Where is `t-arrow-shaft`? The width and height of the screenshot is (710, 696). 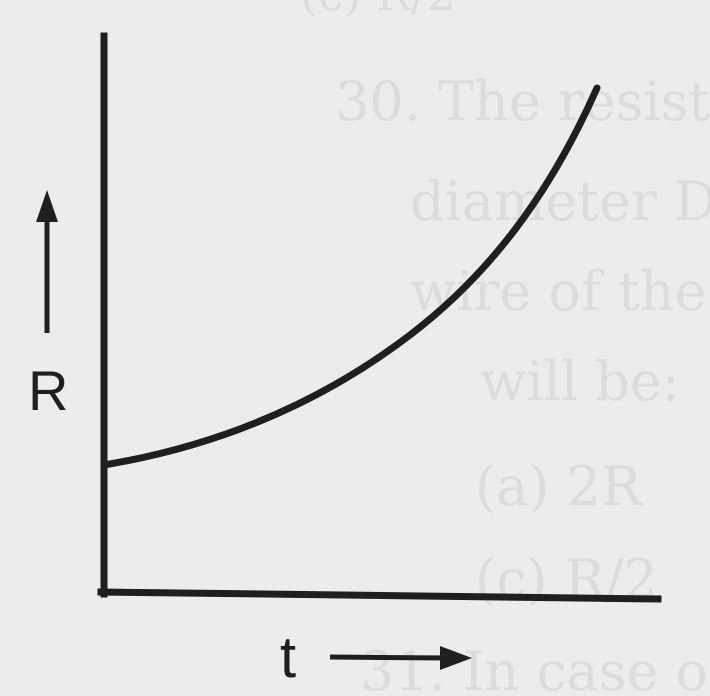 t-arrow-shaft is located at coordinates (388, 657).